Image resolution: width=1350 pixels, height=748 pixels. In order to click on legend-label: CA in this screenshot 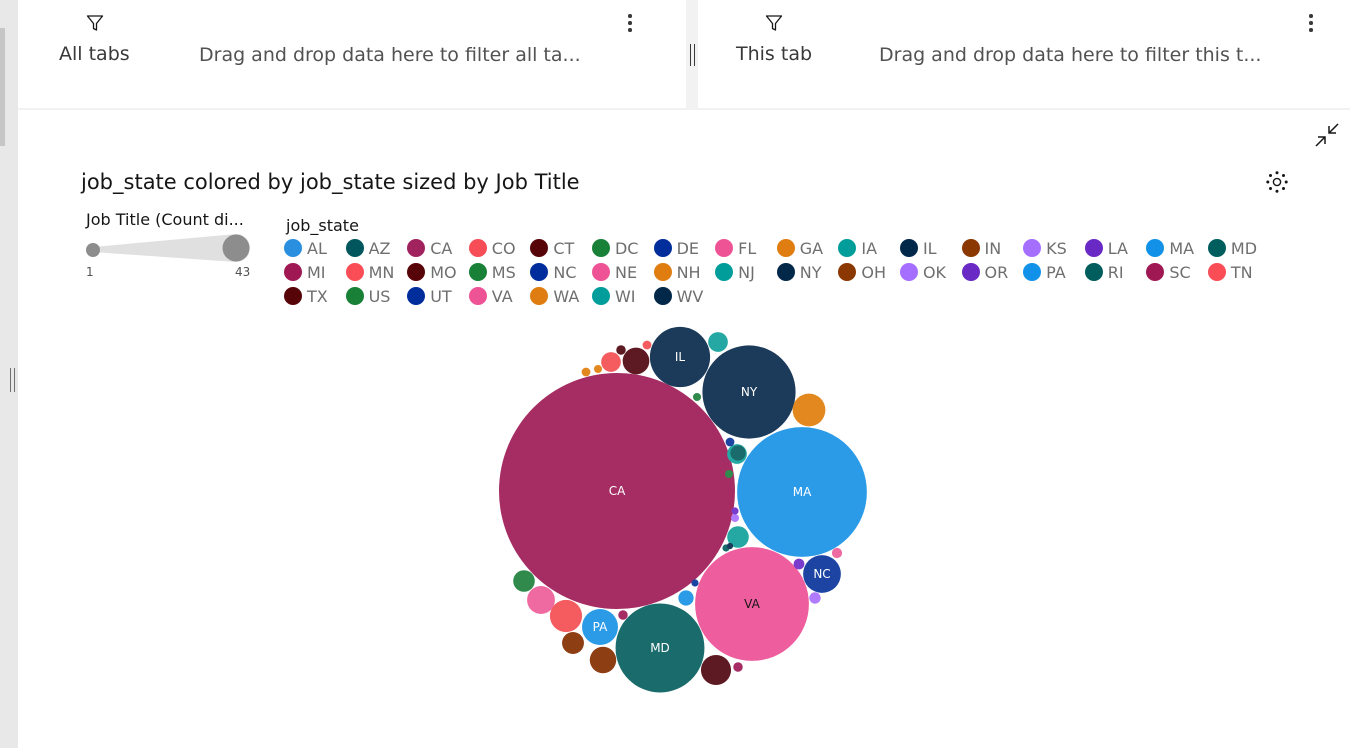, I will do `click(441, 248)`.